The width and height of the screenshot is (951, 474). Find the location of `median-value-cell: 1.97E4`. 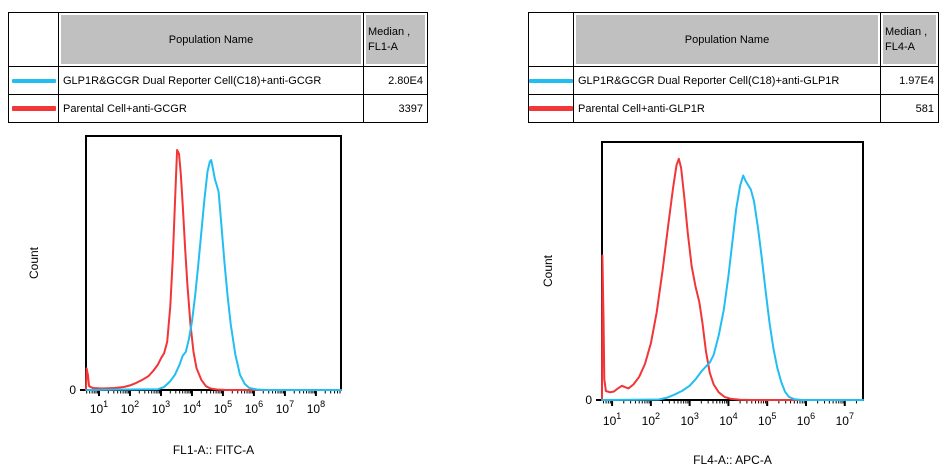

median-value-cell: 1.97E4 is located at coordinates (909, 80).